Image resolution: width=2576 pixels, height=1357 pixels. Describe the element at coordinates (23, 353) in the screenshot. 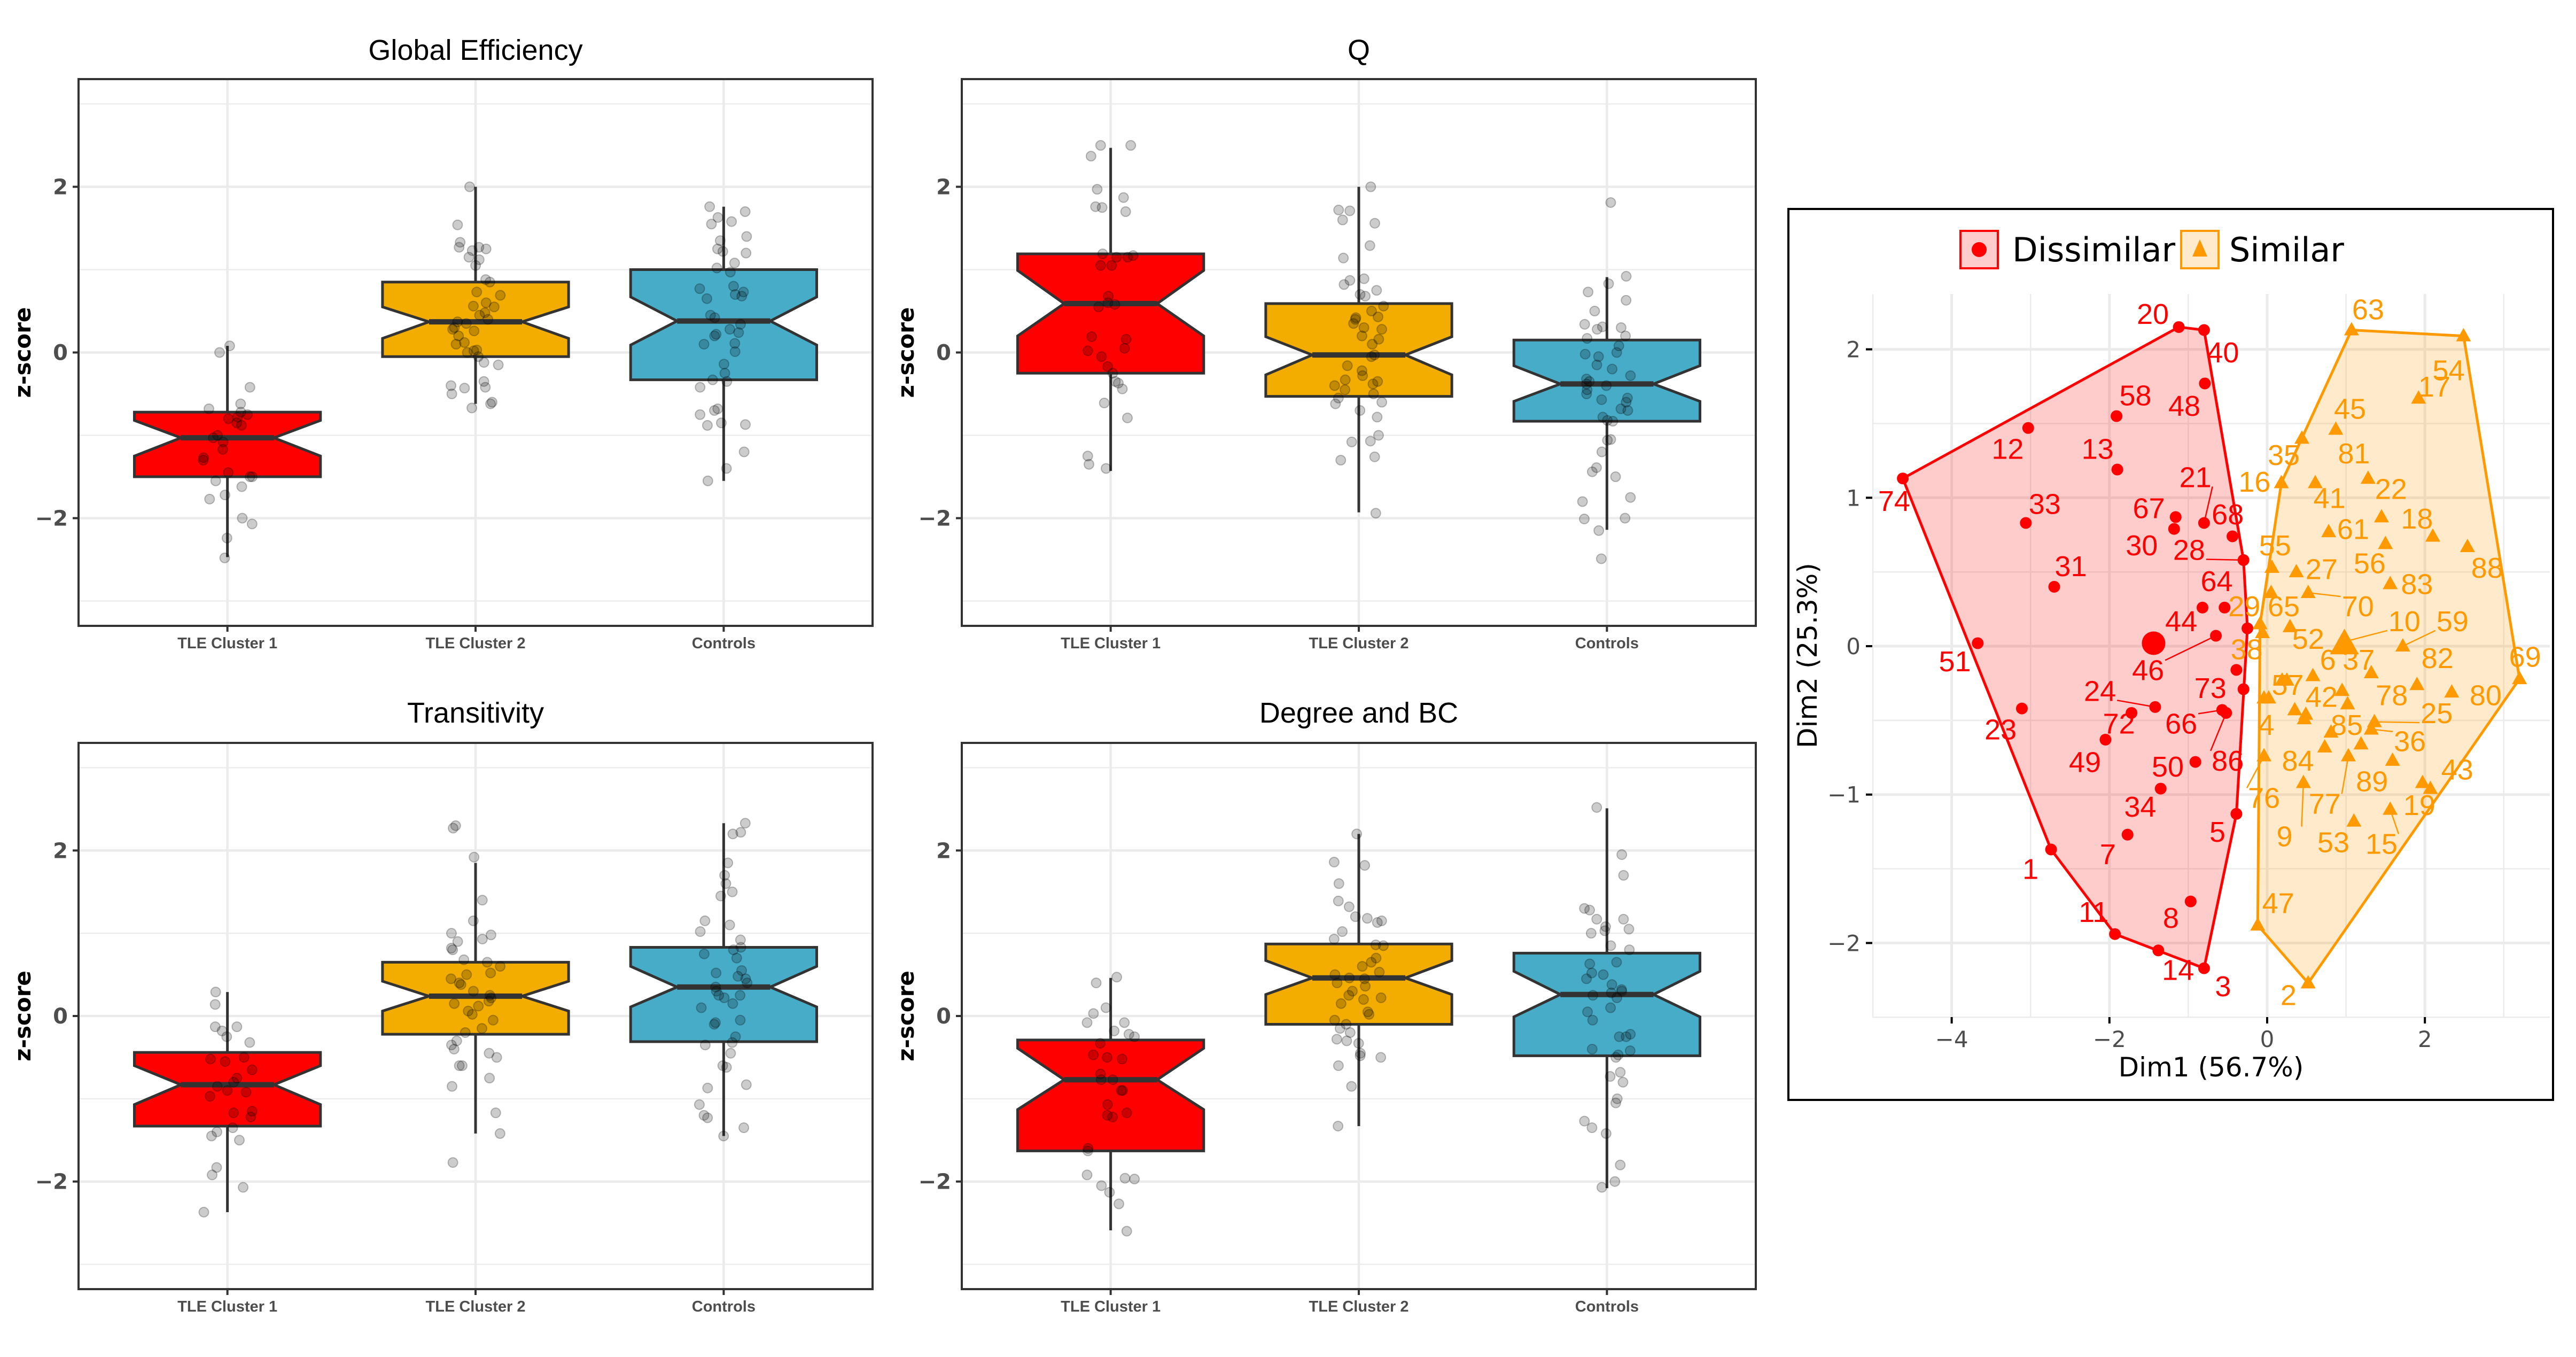

I see `y-axis-label: z-score` at that location.